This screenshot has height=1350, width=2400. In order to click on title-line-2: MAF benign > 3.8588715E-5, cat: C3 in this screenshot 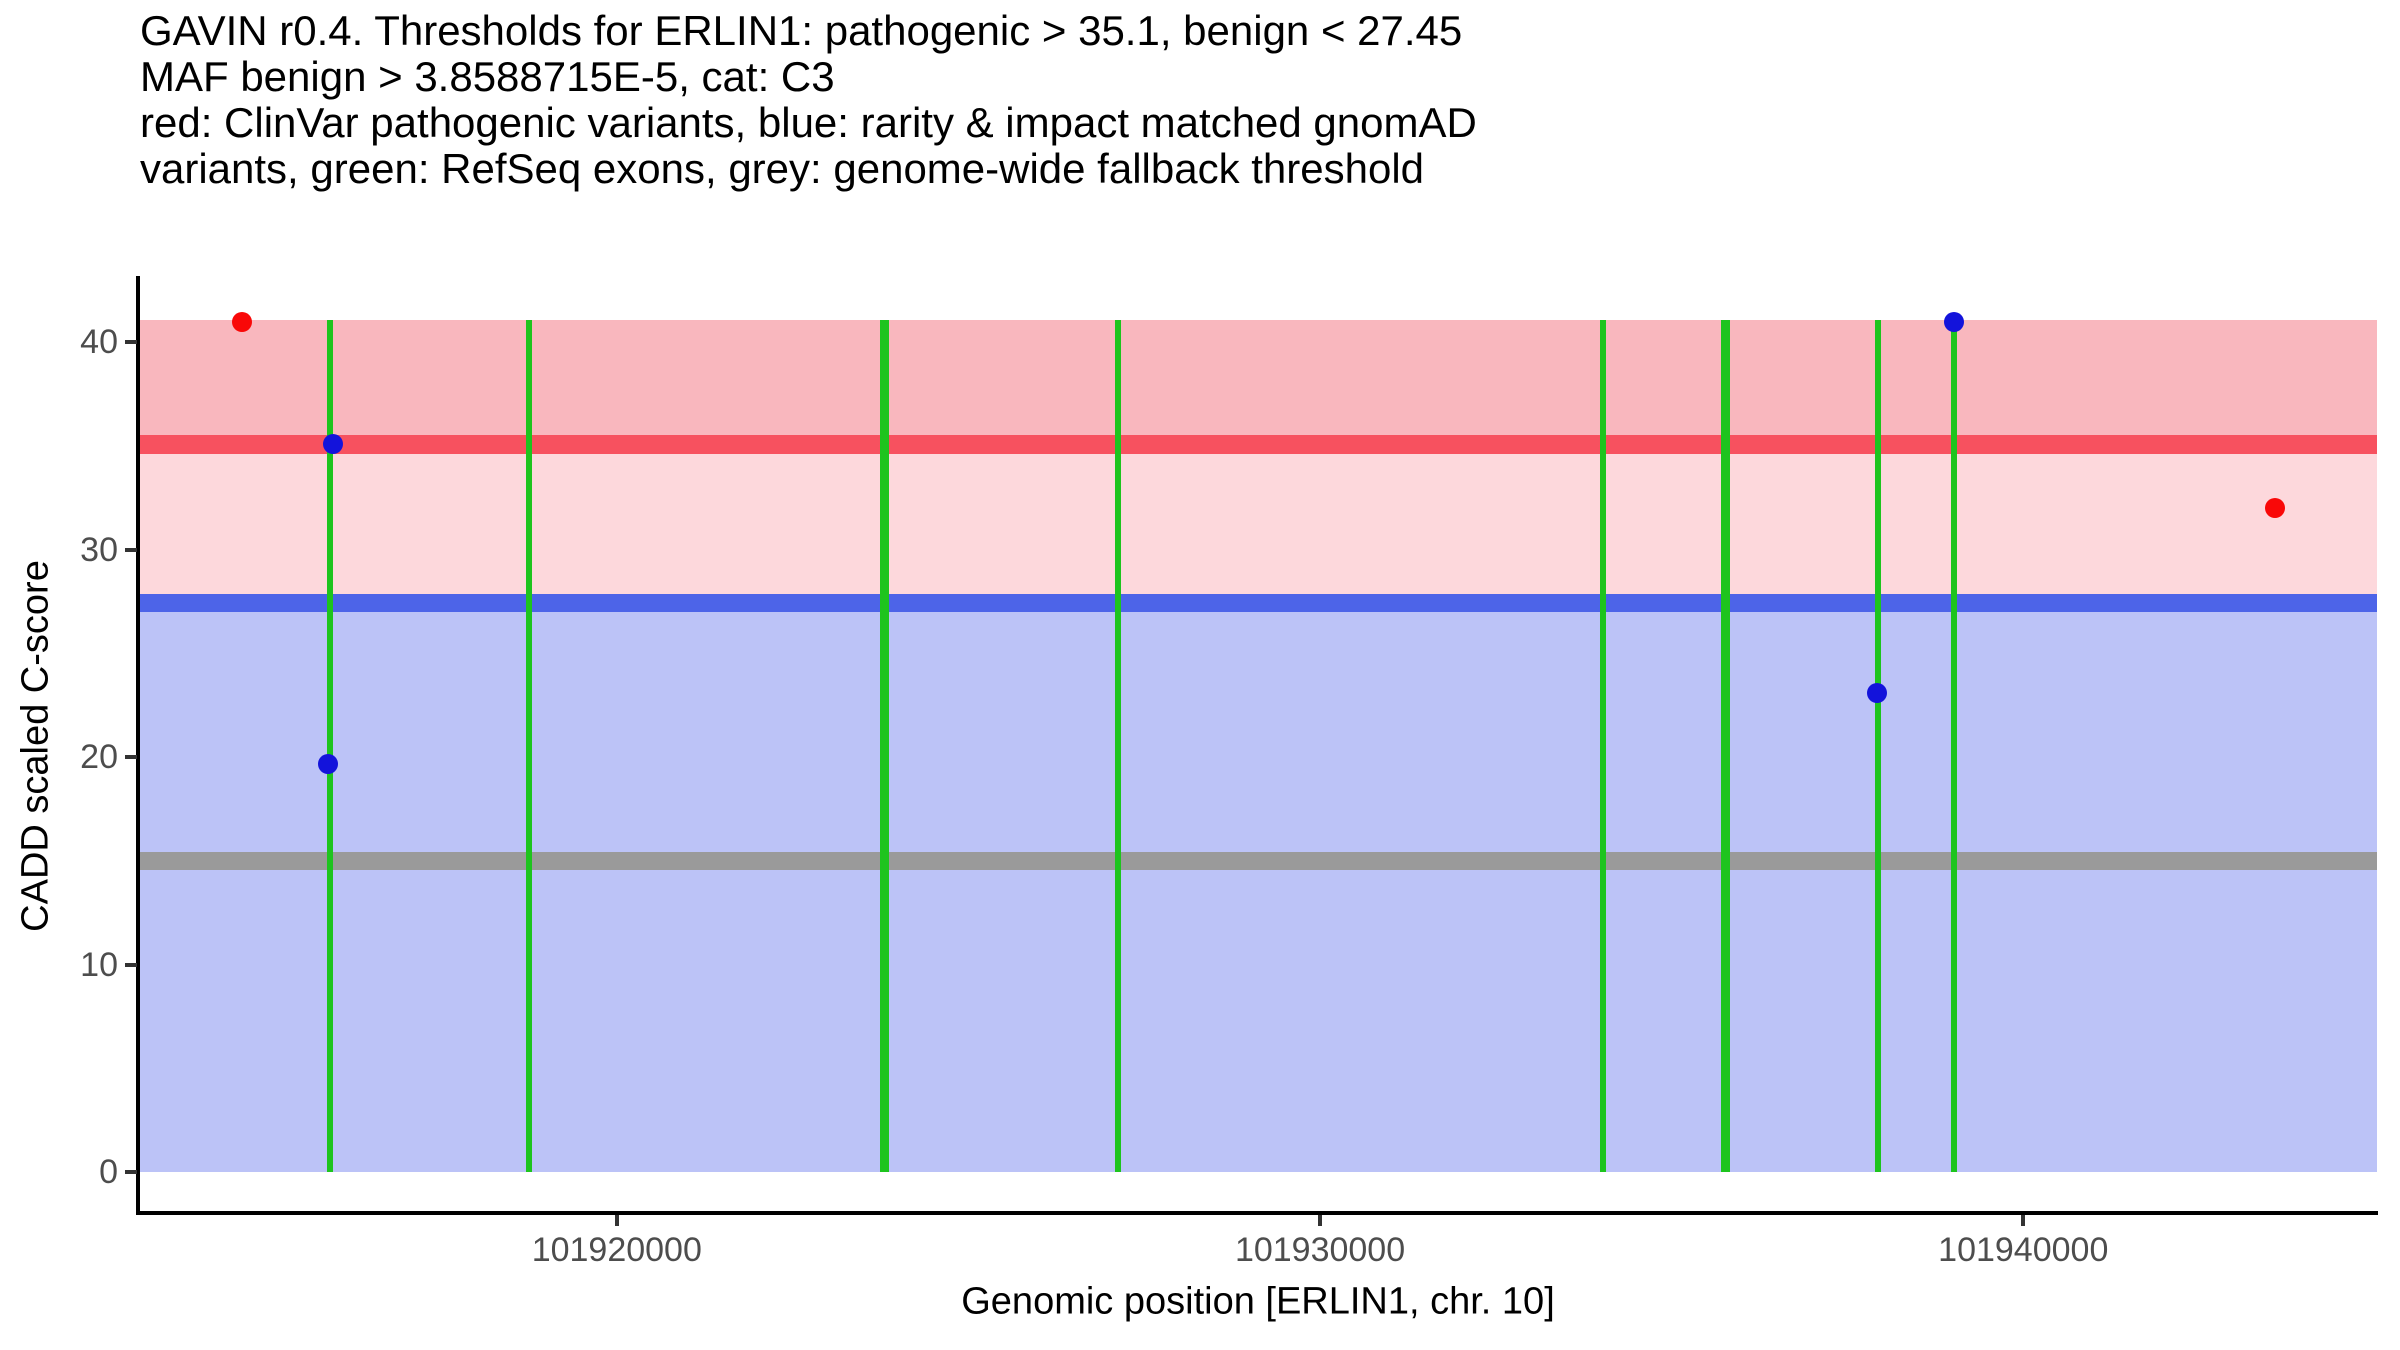, I will do `click(487, 76)`.